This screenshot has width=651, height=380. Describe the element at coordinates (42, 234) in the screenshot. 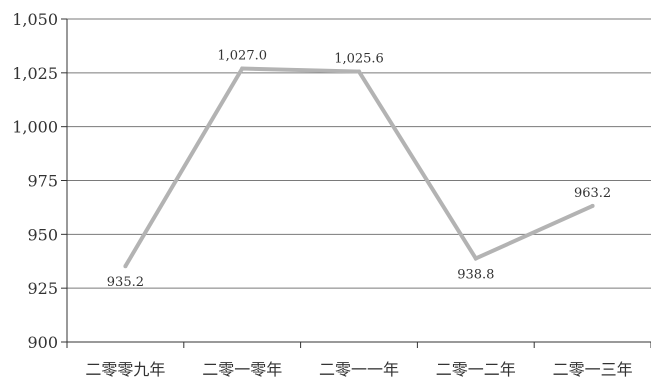

I see `y-tick-label: 950` at that location.